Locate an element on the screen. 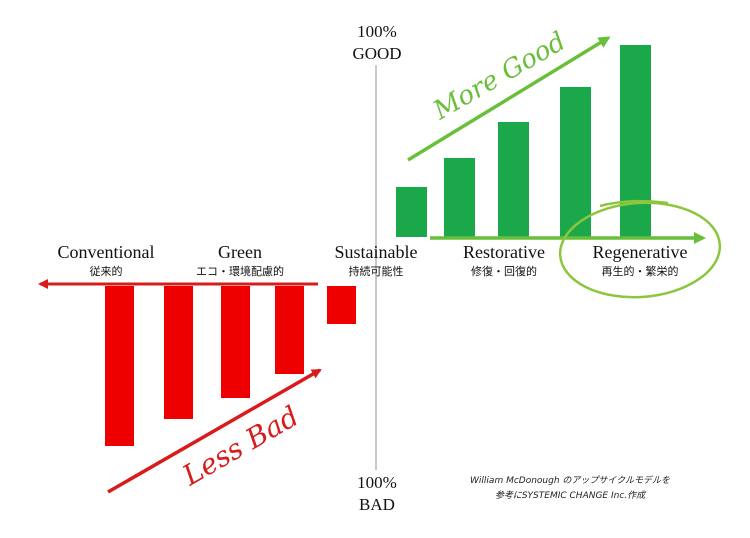 This screenshot has width=750, height=538. axis-top-word: GOOD is located at coordinates (377, 53).